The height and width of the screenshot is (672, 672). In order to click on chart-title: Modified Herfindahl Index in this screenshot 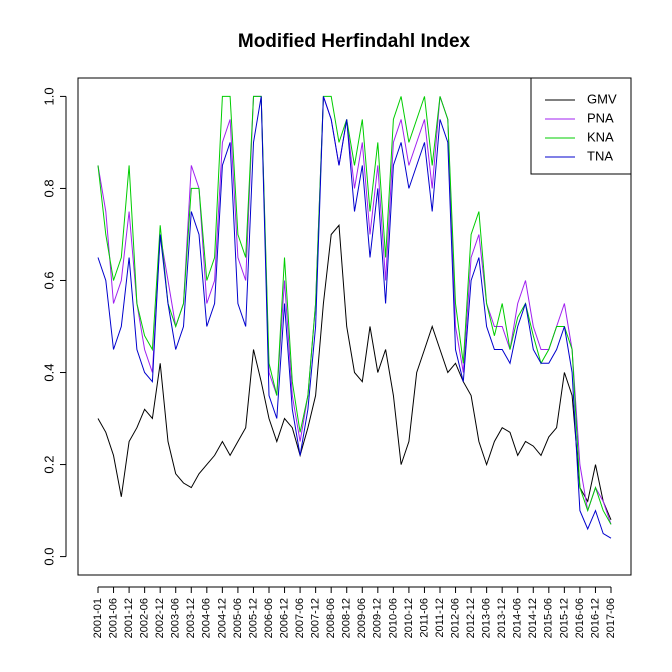, I will do `click(354, 41)`.